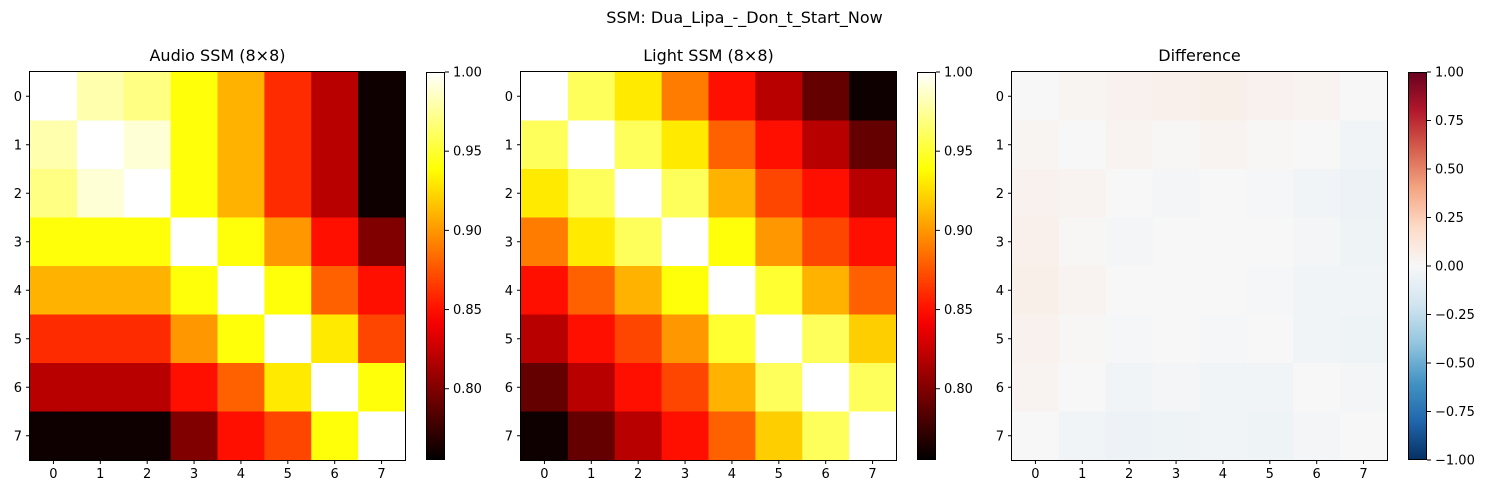 This screenshot has height=495, width=1489. I want to click on colorbar-audio: 0.80 0.85 0.90 0.95 1.00, so click(454, 263).